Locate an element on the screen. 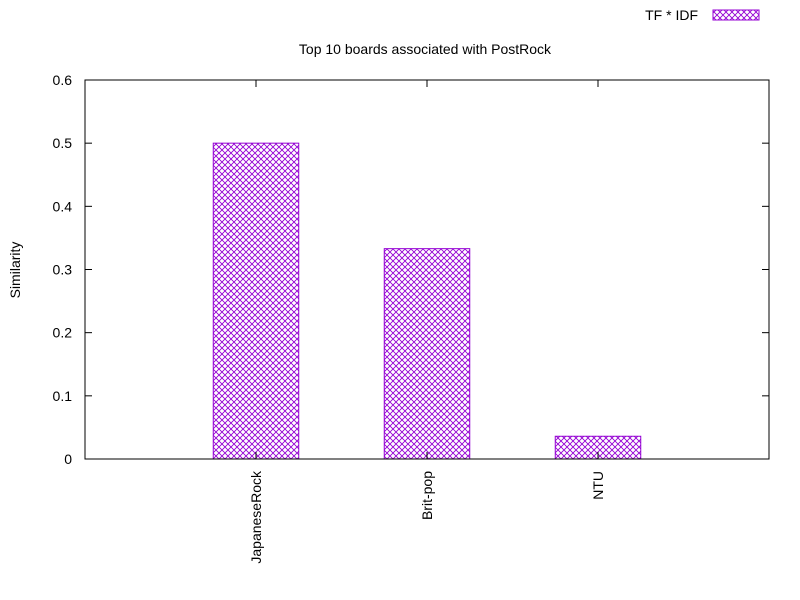 The width and height of the screenshot is (800, 600). x-tick-label: NTU is located at coordinates (598, 485).